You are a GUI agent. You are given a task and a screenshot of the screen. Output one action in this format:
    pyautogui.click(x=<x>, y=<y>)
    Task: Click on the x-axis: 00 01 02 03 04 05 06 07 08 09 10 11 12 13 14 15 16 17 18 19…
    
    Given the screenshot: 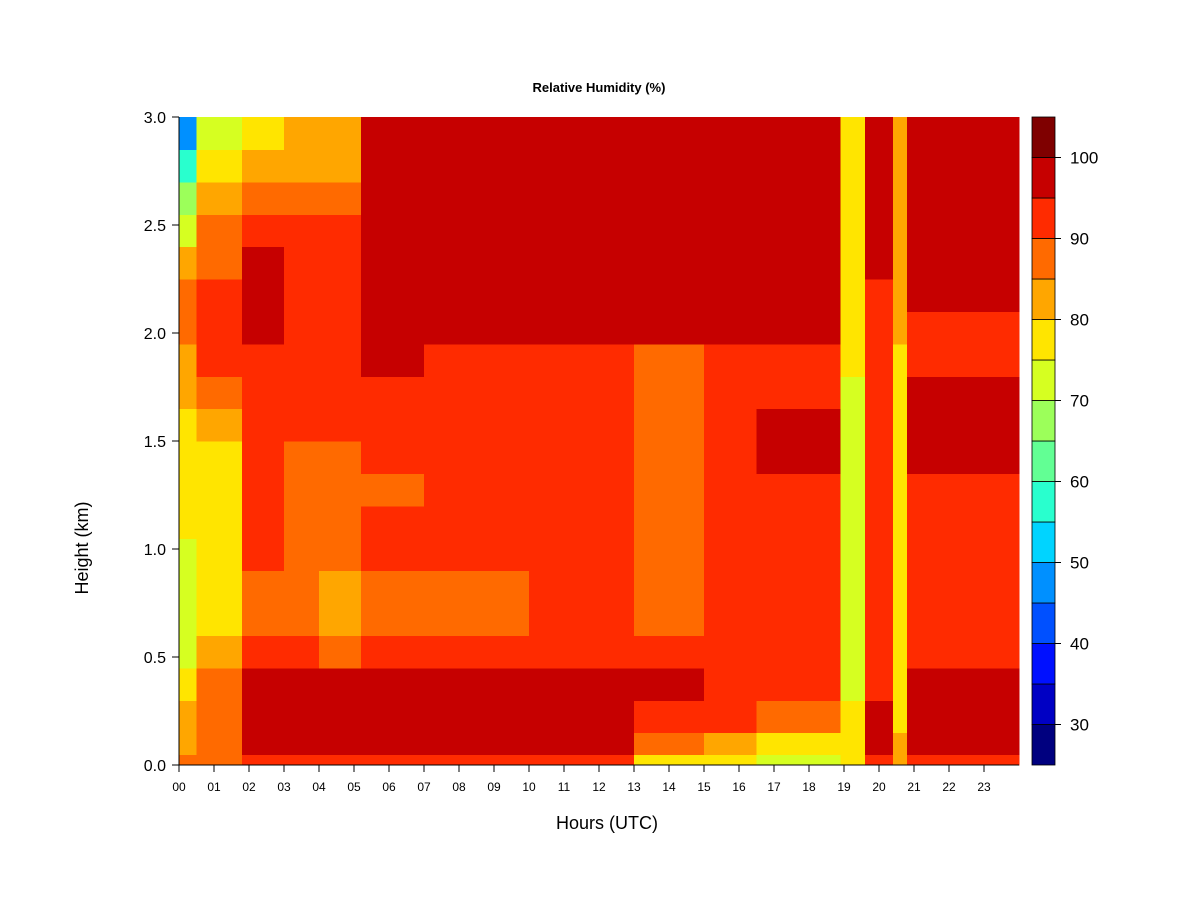 What is the action you would take?
    pyautogui.click(x=581, y=779)
    